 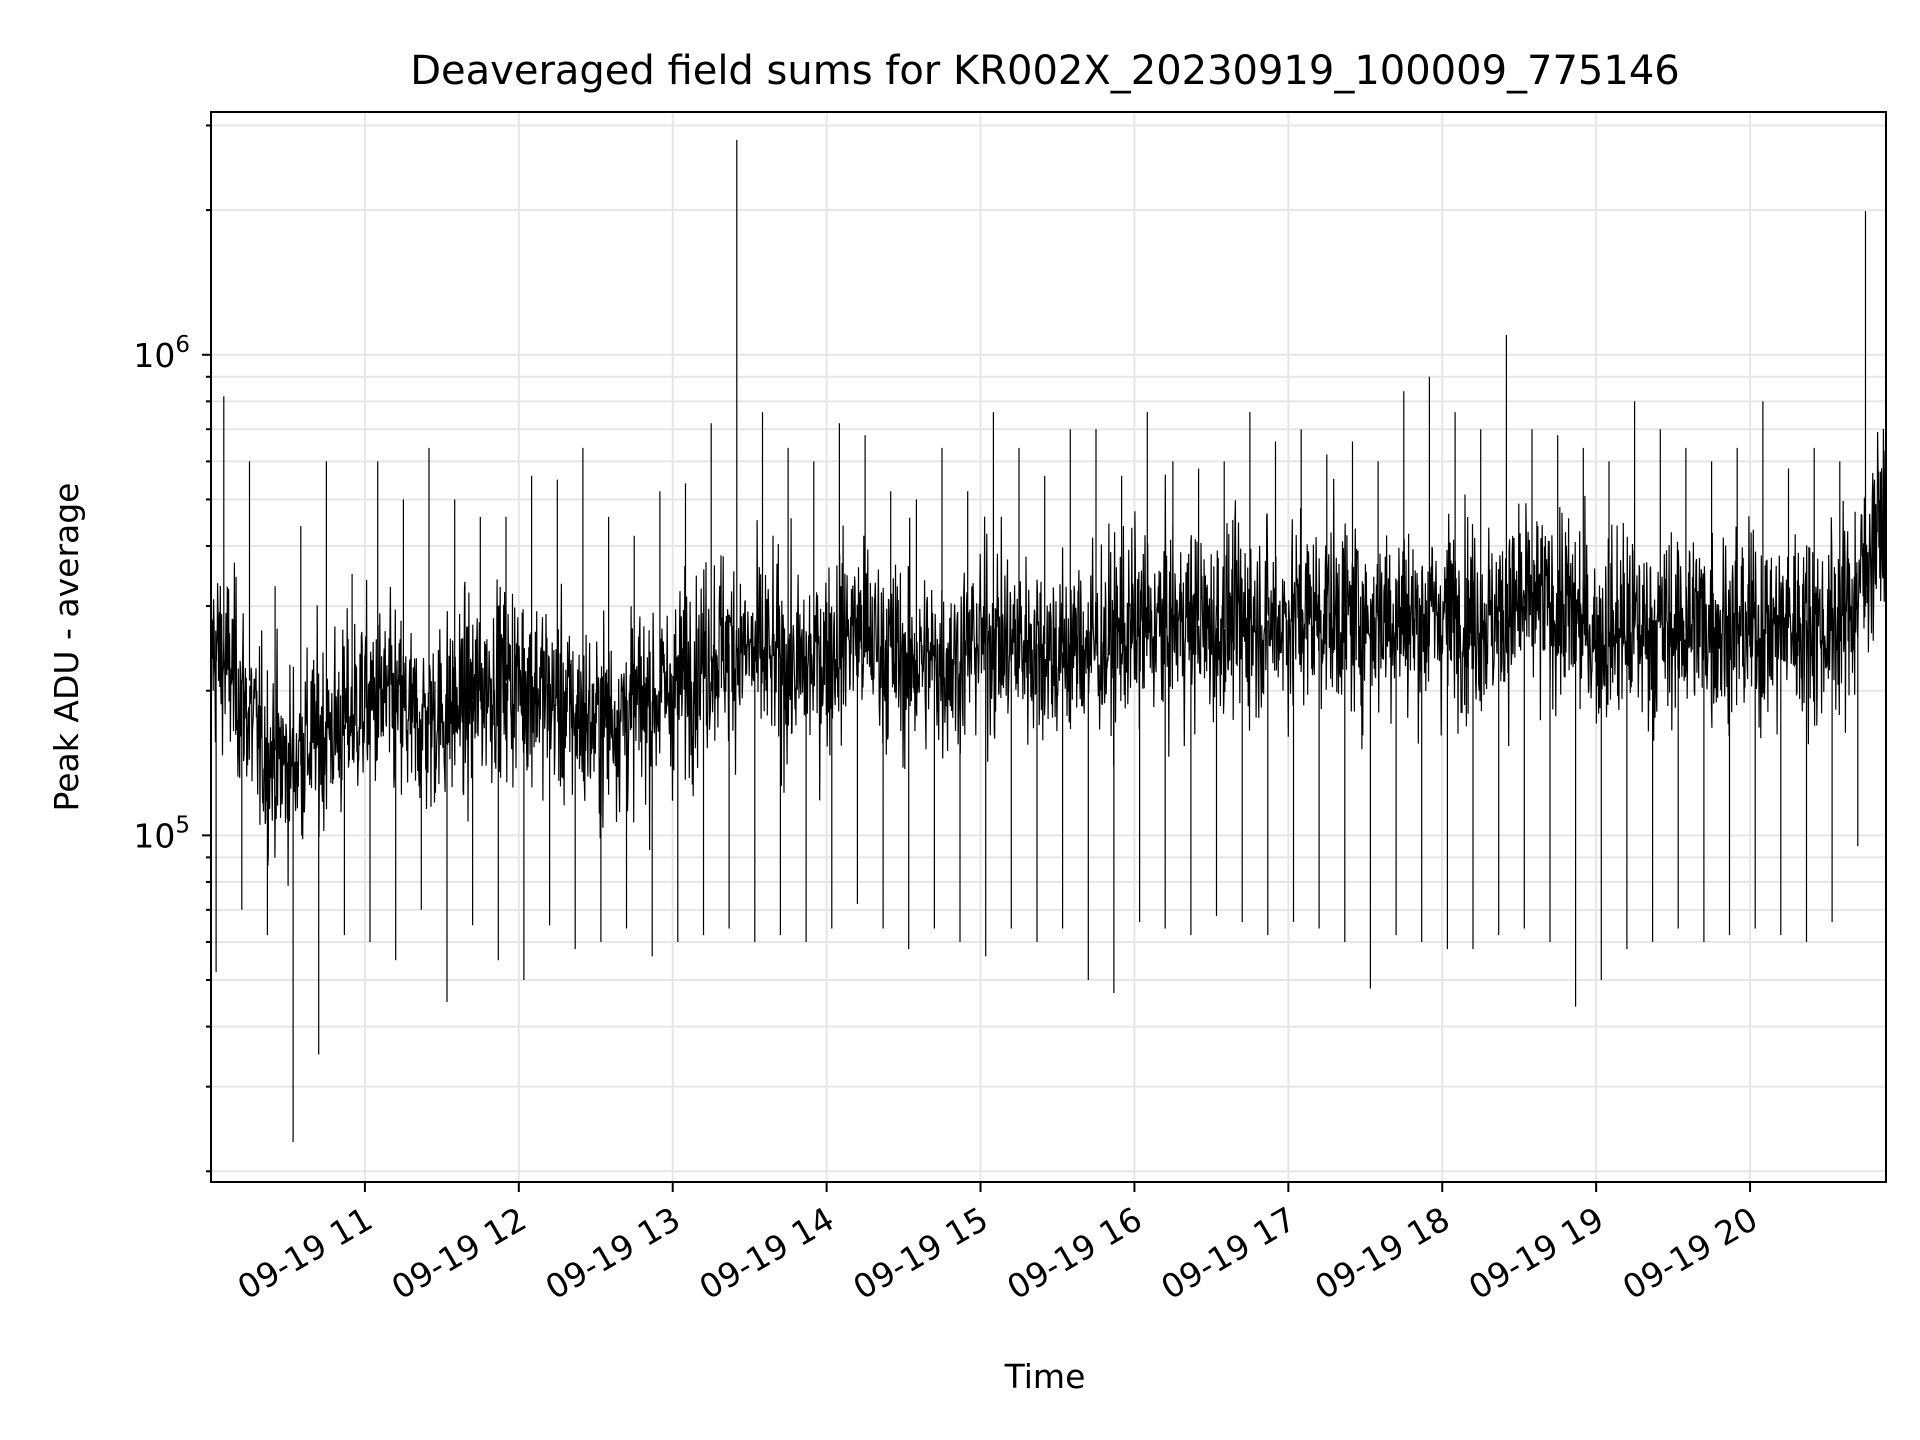 What do you see at coordinates (1045, 1376) in the screenshot?
I see `x-axis-label: Time` at bounding box center [1045, 1376].